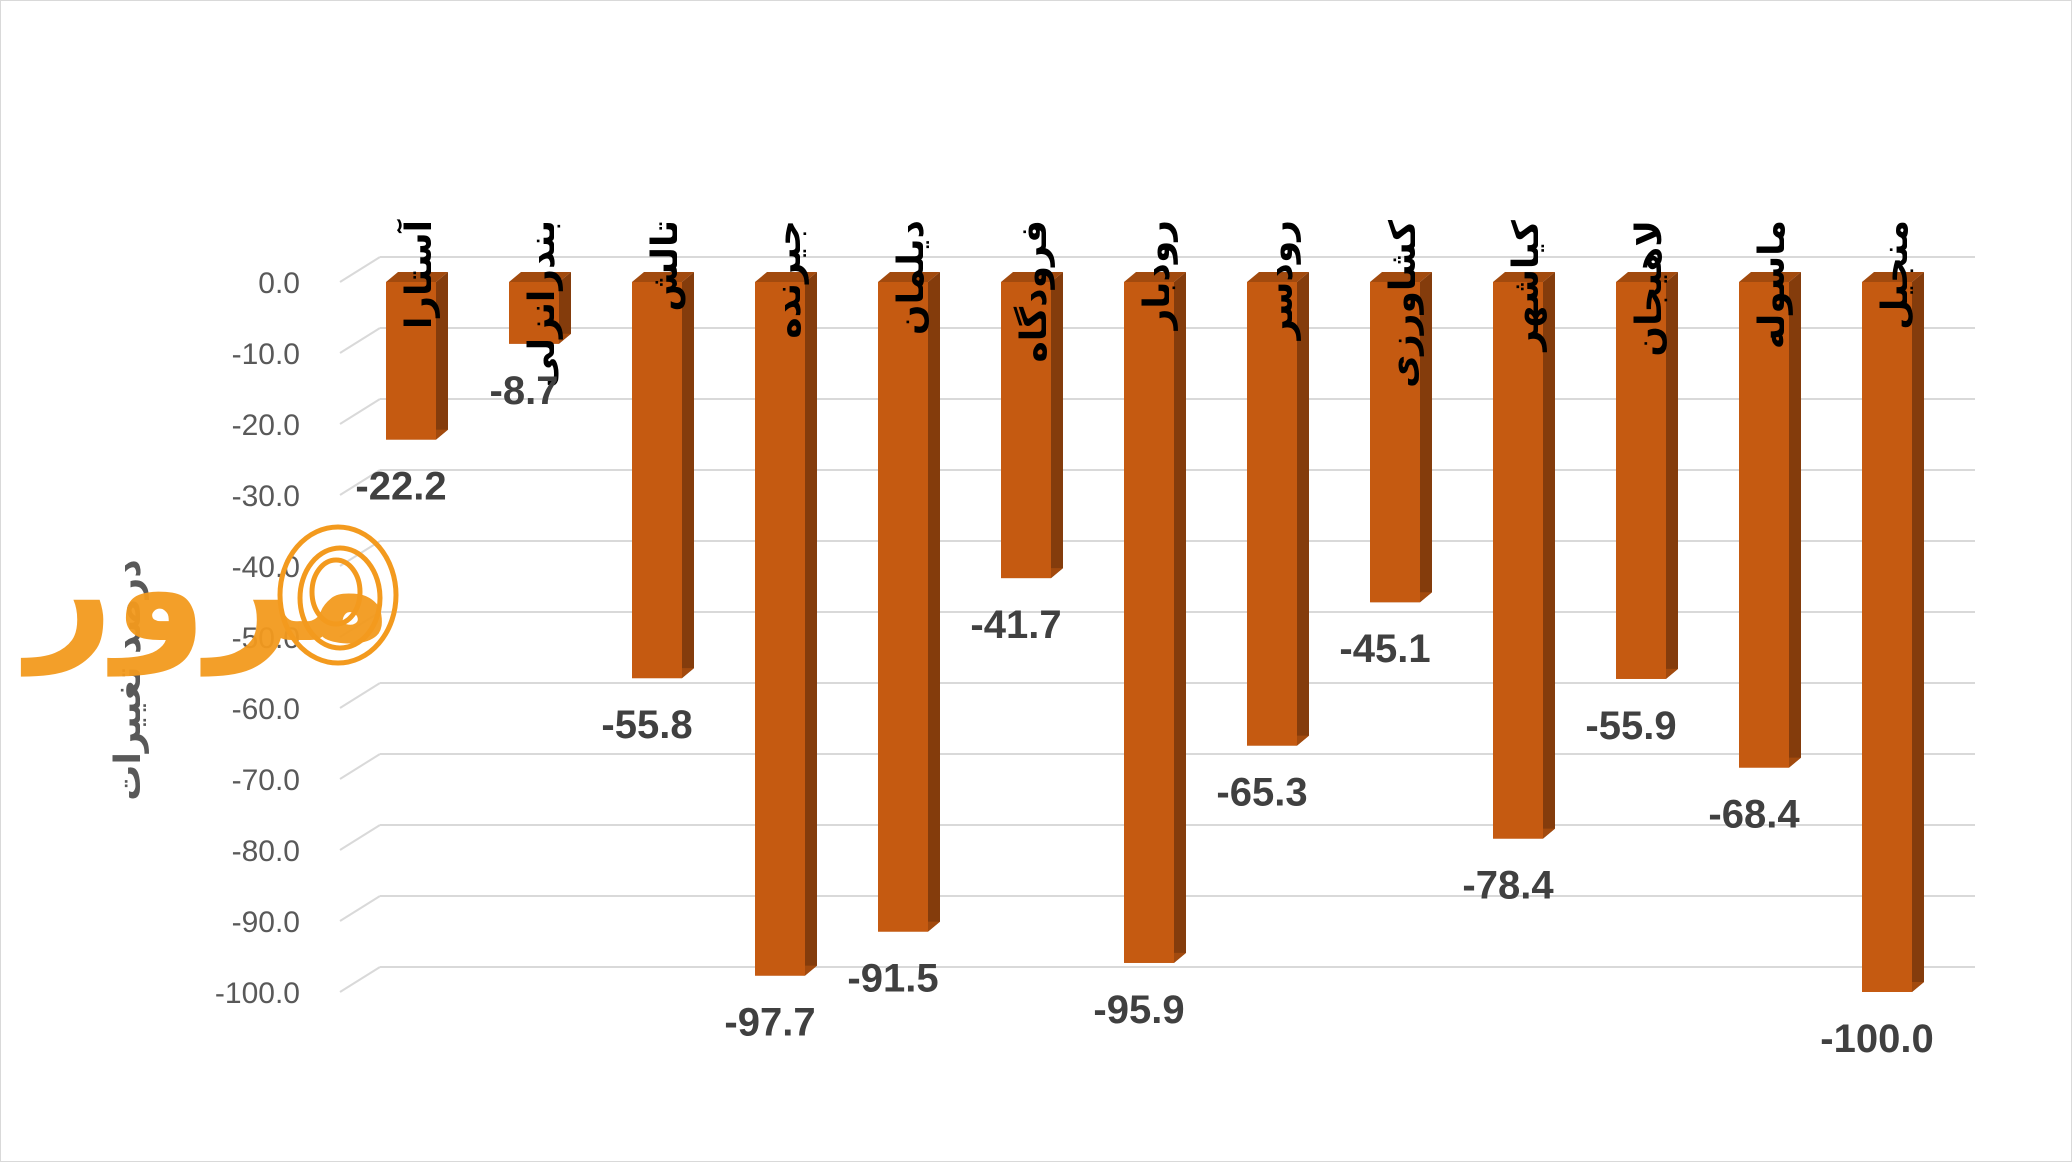 The width and height of the screenshot is (2072, 1162). I want to click on data-label: -91.5, so click(892, 979).